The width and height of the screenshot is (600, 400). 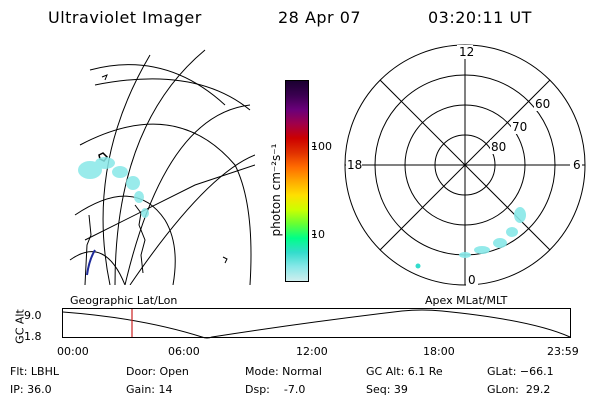 I want to click on geographic-label: Geographic Lat/Lon, so click(x=124, y=300).